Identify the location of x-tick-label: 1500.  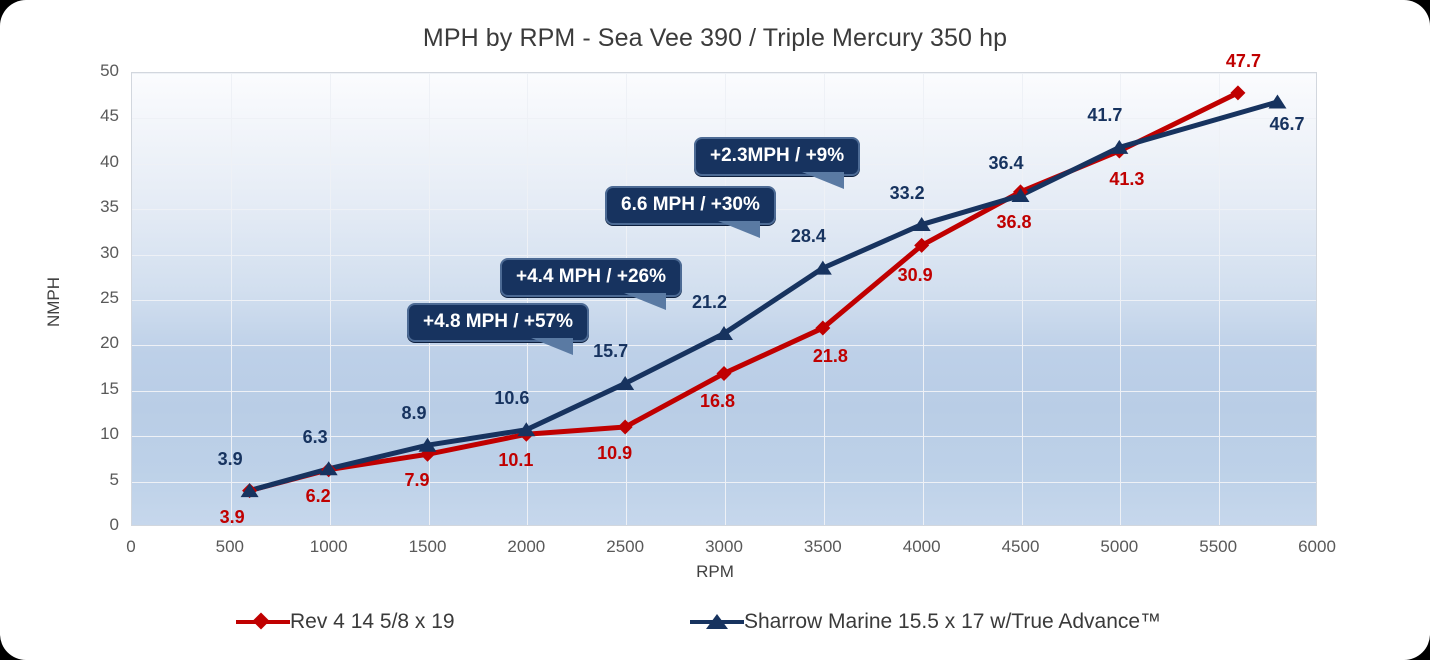
(427, 546).